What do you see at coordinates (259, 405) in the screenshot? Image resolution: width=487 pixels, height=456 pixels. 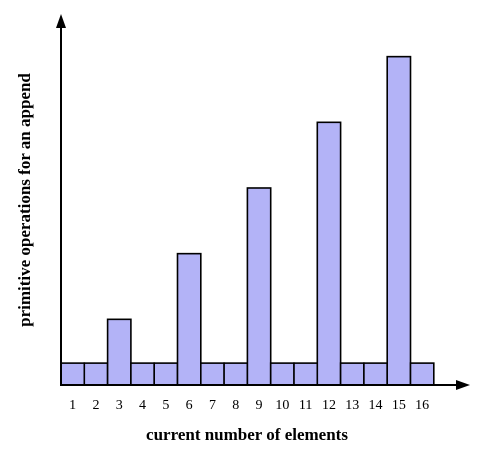 I see `x-tick-label-9: 9` at bounding box center [259, 405].